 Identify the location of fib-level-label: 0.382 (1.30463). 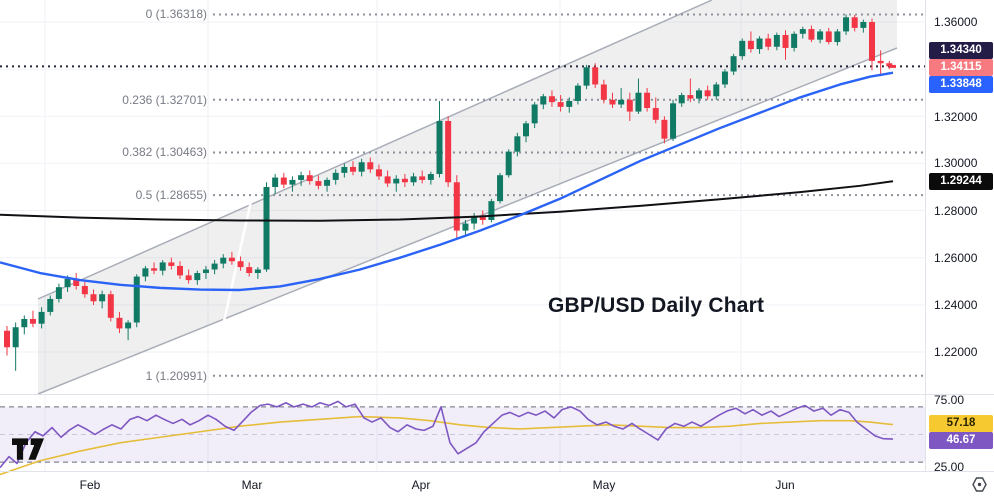
(164, 152).